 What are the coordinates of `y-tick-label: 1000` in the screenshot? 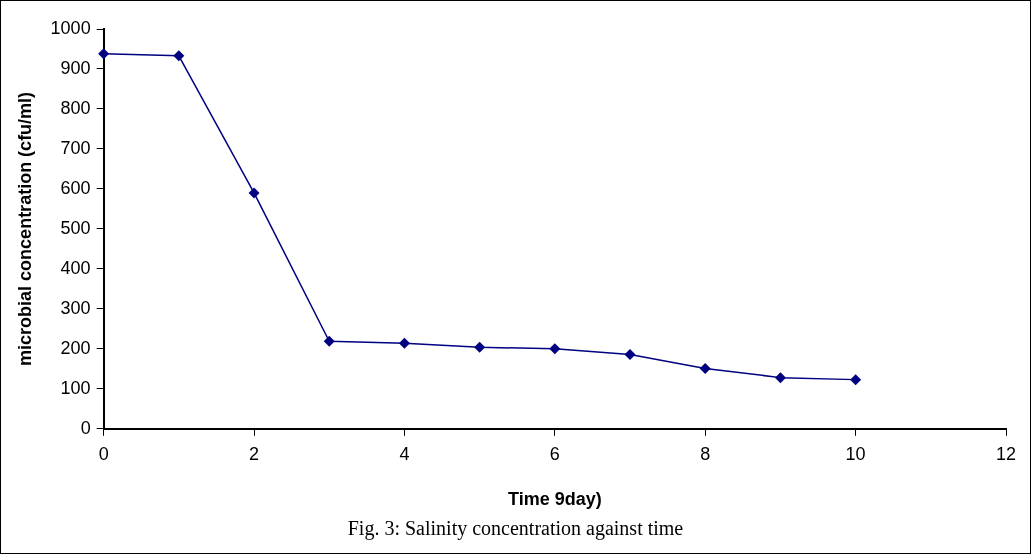 It's located at (70, 27).